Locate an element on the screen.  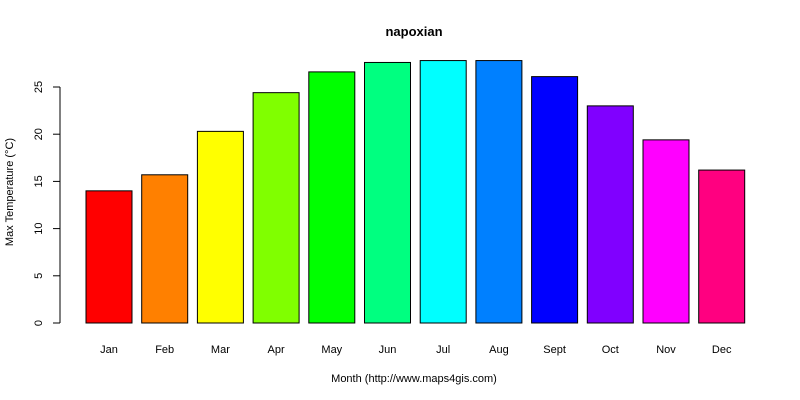
bar-aug is located at coordinates (499, 192).